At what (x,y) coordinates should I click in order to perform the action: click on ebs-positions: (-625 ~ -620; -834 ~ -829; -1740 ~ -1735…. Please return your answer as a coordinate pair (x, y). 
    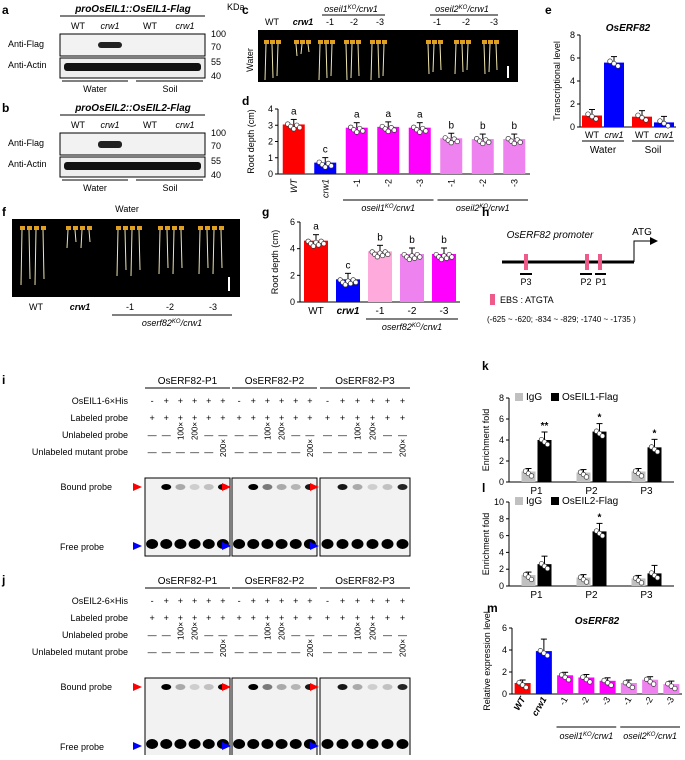
    Looking at the image, I should click on (561, 319).